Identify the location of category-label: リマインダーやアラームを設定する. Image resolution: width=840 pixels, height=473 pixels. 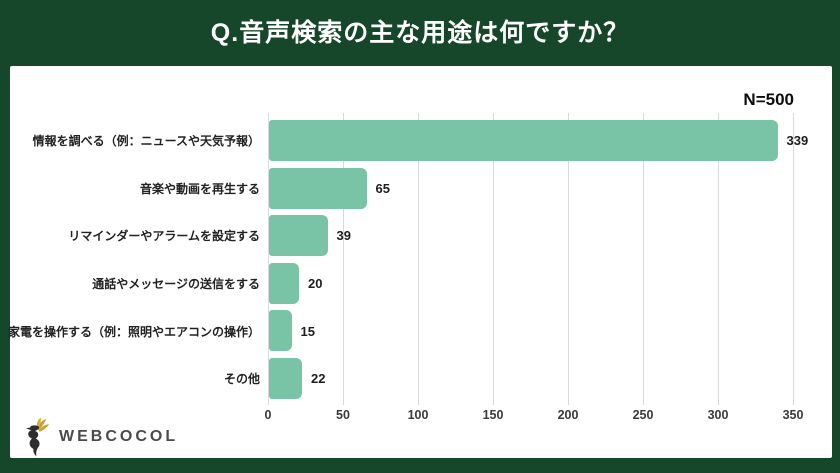
(164, 236).